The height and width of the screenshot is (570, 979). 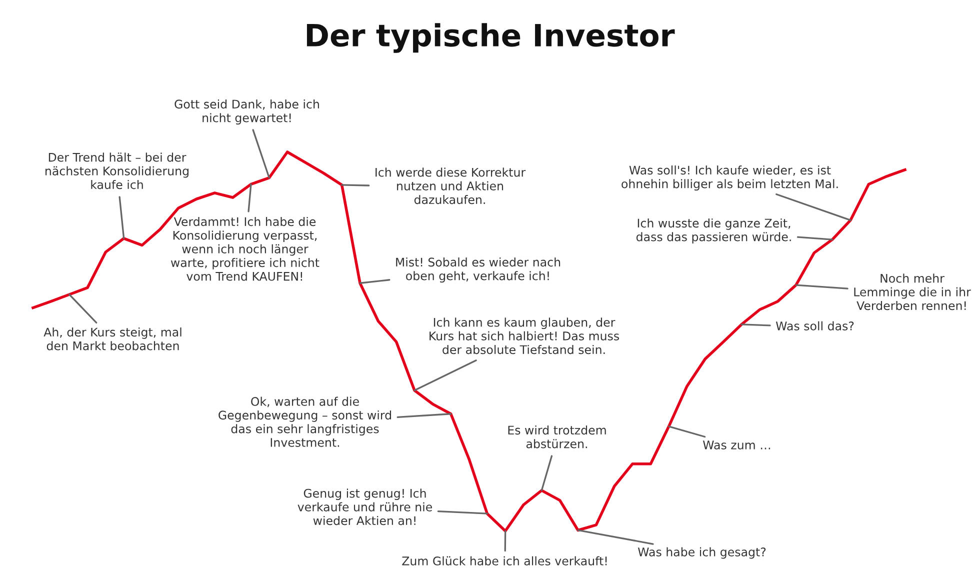 I want to click on annotation: Was soll das?, so click(x=815, y=325).